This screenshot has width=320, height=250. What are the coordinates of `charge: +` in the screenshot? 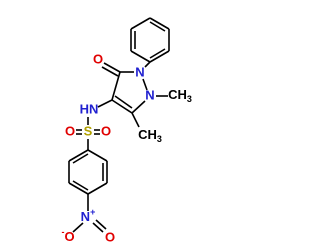 It's located at (92, 212).